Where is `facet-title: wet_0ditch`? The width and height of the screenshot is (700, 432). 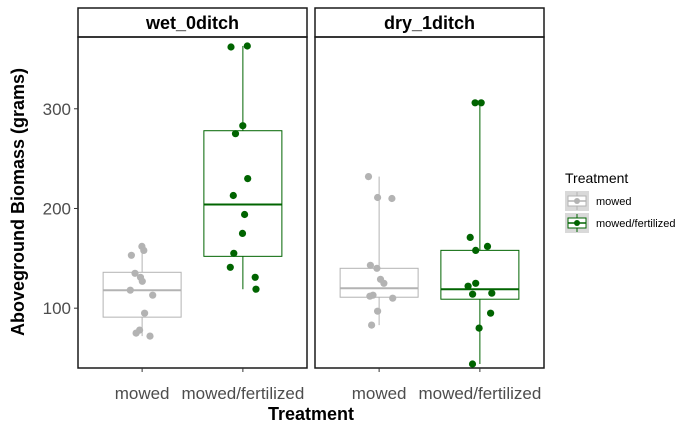
facet-title: wet_0ditch is located at coordinates (192, 23).